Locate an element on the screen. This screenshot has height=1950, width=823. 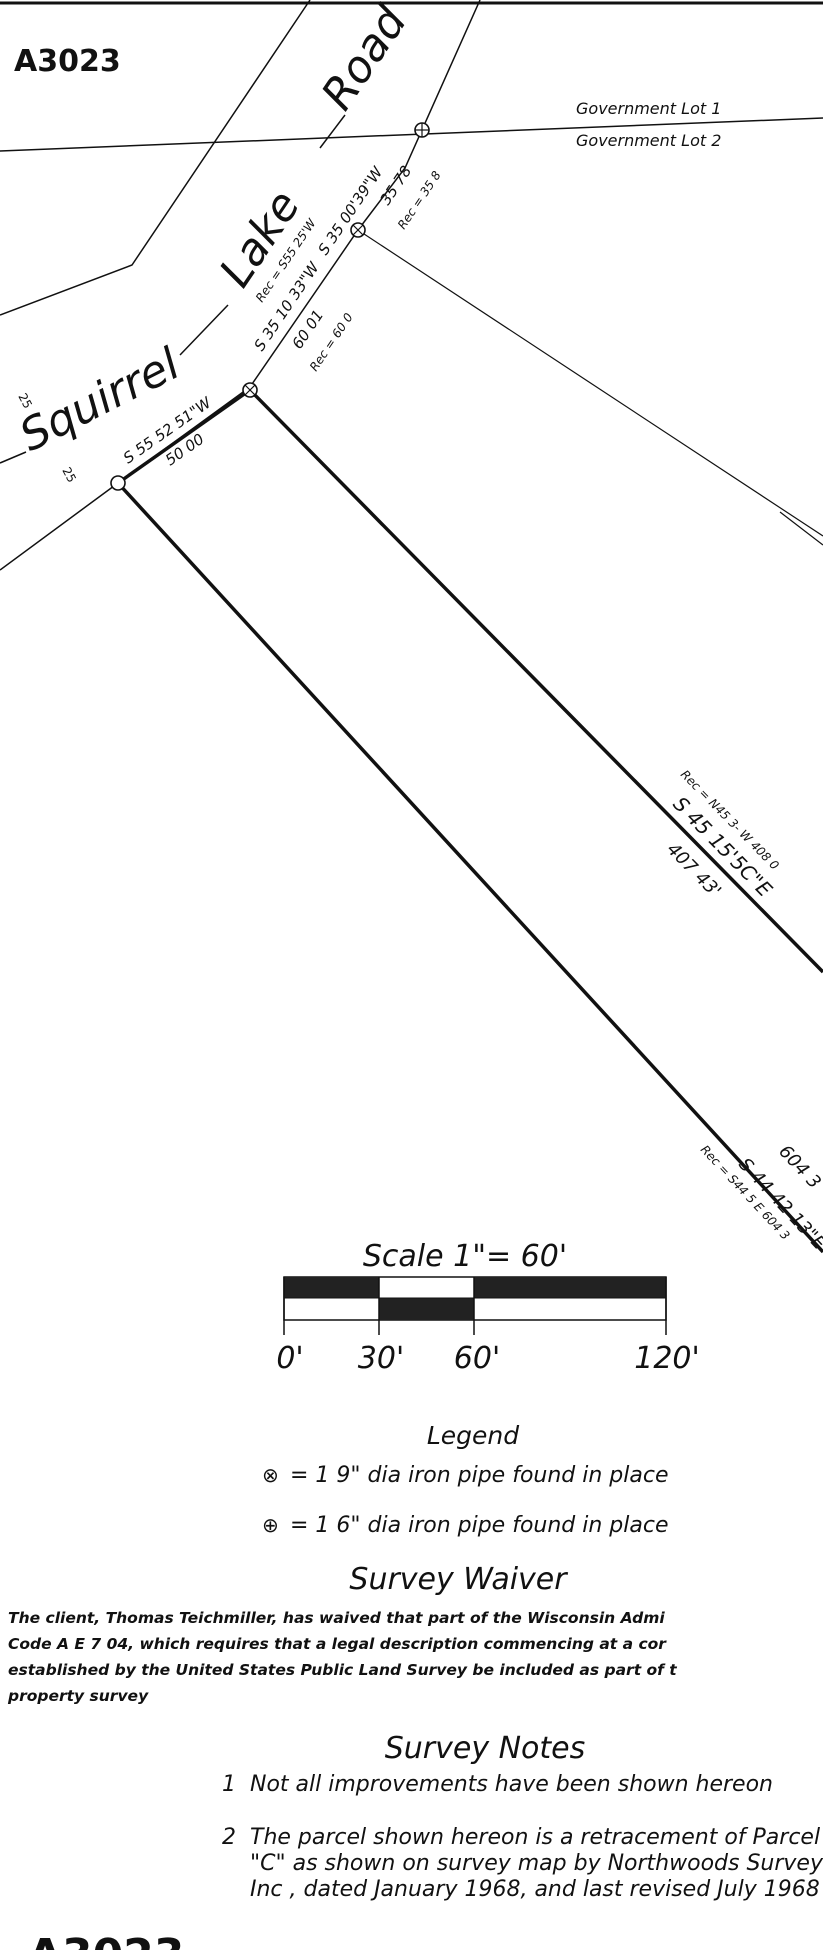
document-id: A3023 is located at coordinates (67, 61).